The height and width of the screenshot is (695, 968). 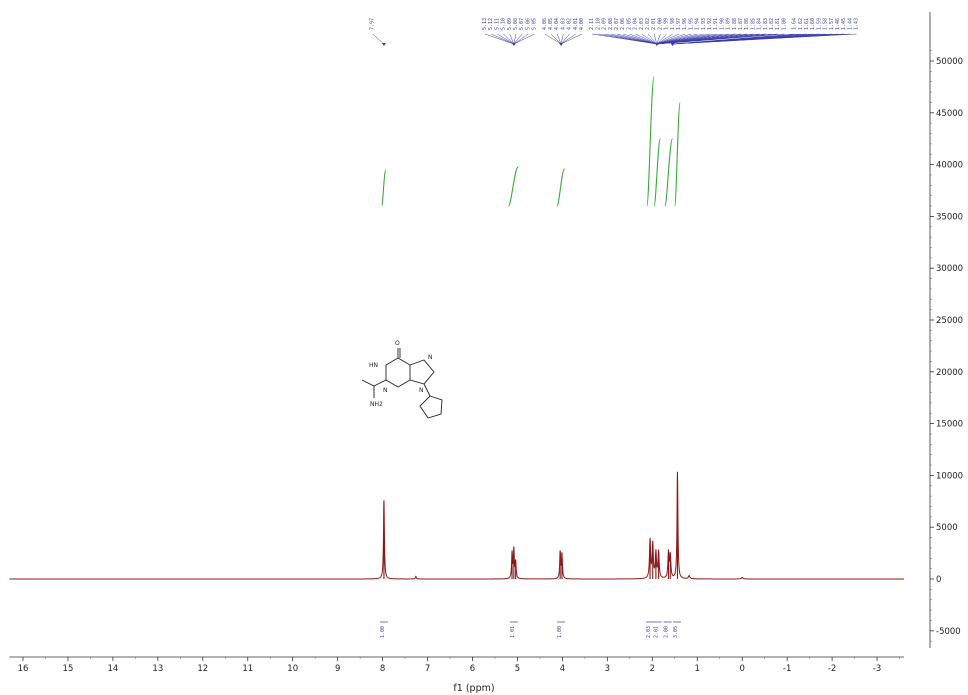 What do you see at coordinates (522, 24) in the screenshot?
I see `peak-label: 5.07` at bounding box center [522, 24].